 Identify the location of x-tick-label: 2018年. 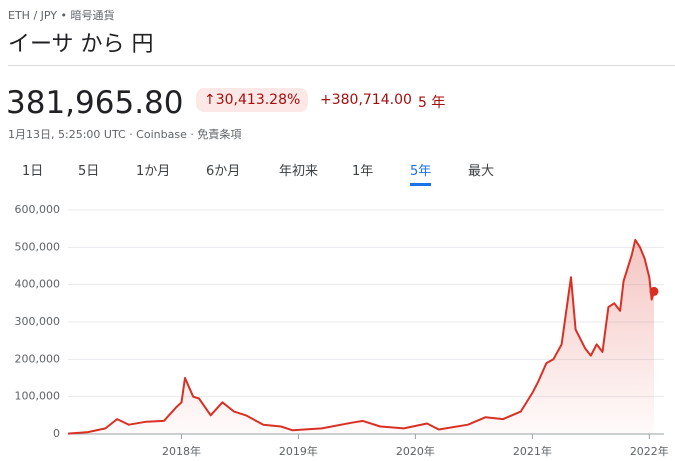
(181, 451).